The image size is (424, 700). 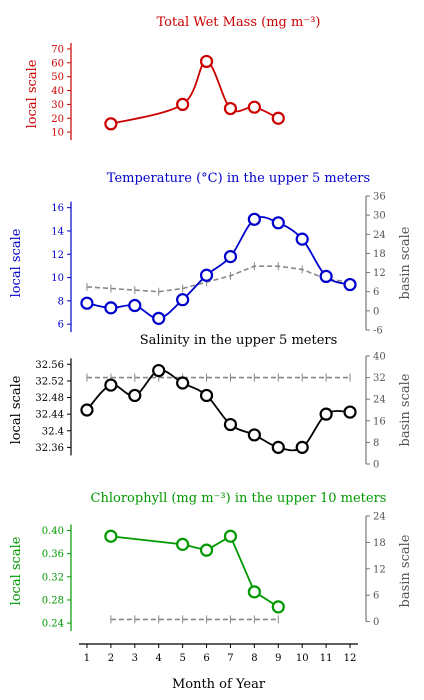 What do you see at coordinates (87, 658) in the screenshot?
I see `x-tick-label: 1` at bounding box center [87, 658].